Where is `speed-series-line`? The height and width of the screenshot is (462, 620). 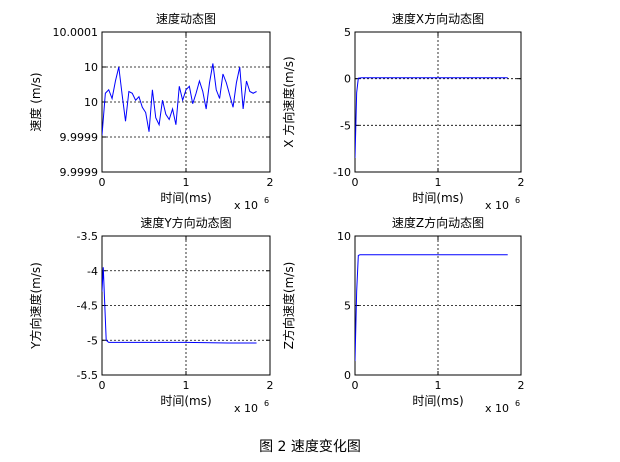
speed-series-line is located at coordinates (179, 99).